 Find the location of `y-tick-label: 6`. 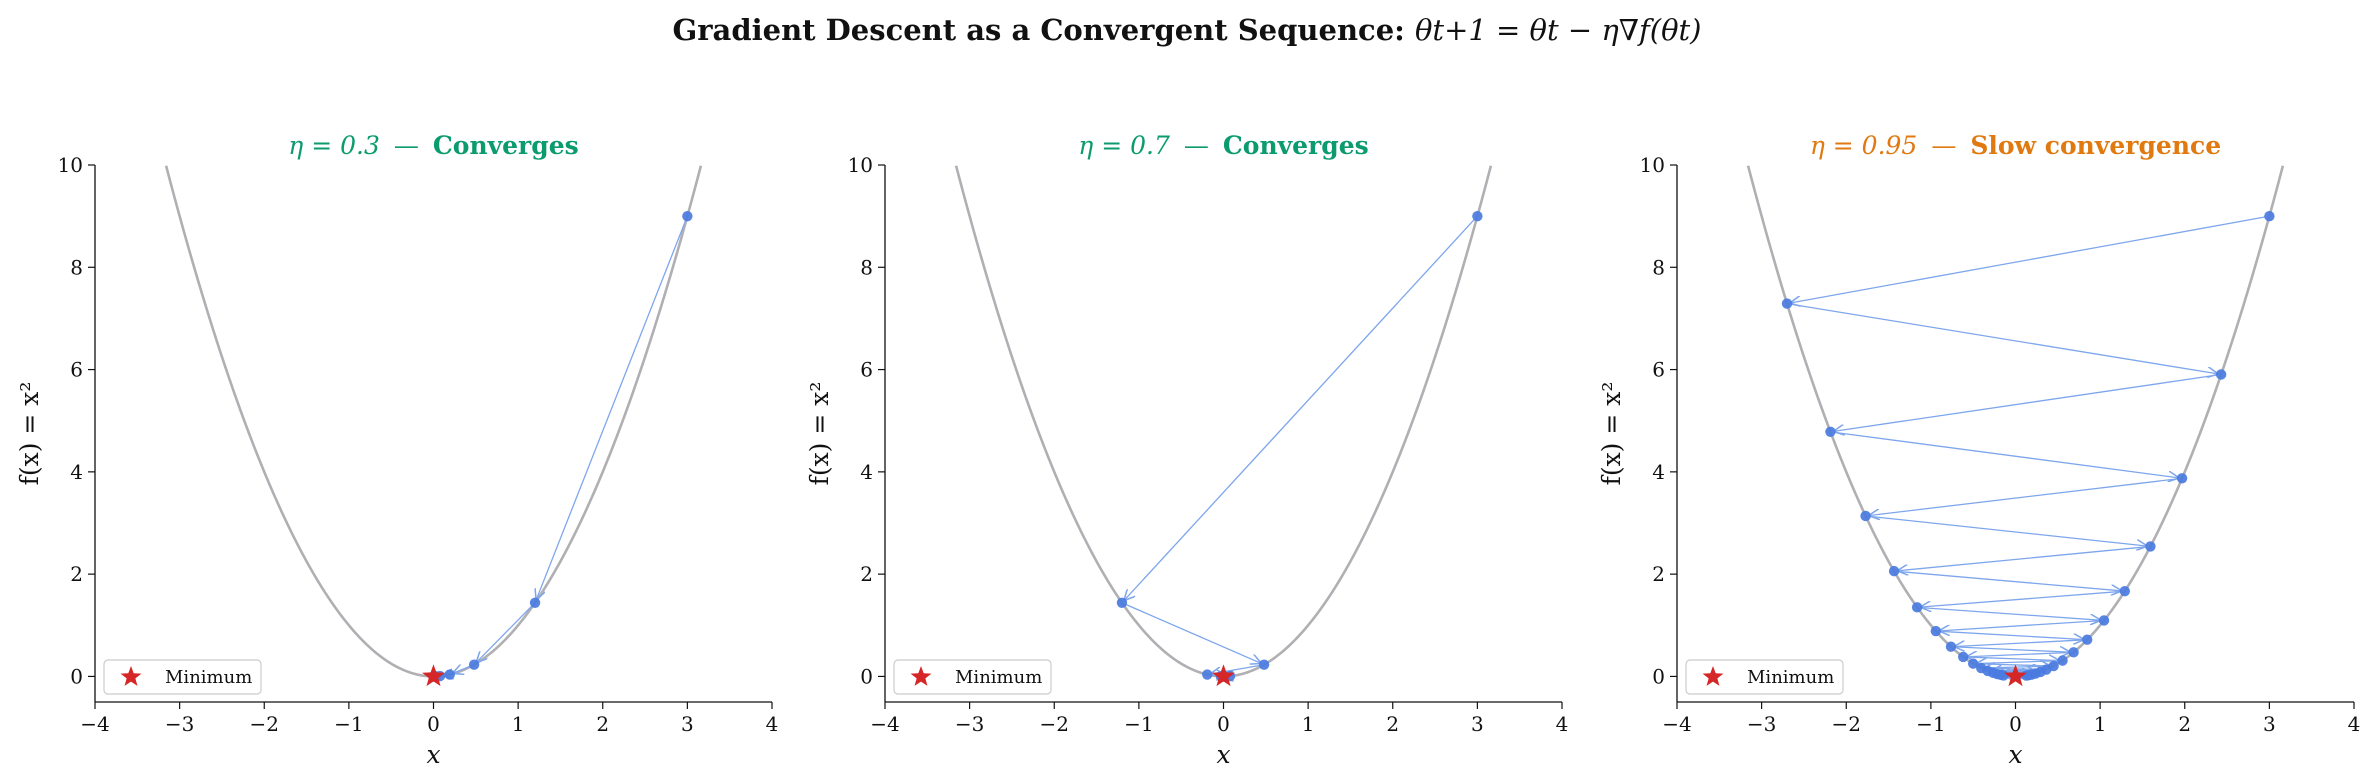

y-tick-label: 6 is located at coordinates (866, 370).